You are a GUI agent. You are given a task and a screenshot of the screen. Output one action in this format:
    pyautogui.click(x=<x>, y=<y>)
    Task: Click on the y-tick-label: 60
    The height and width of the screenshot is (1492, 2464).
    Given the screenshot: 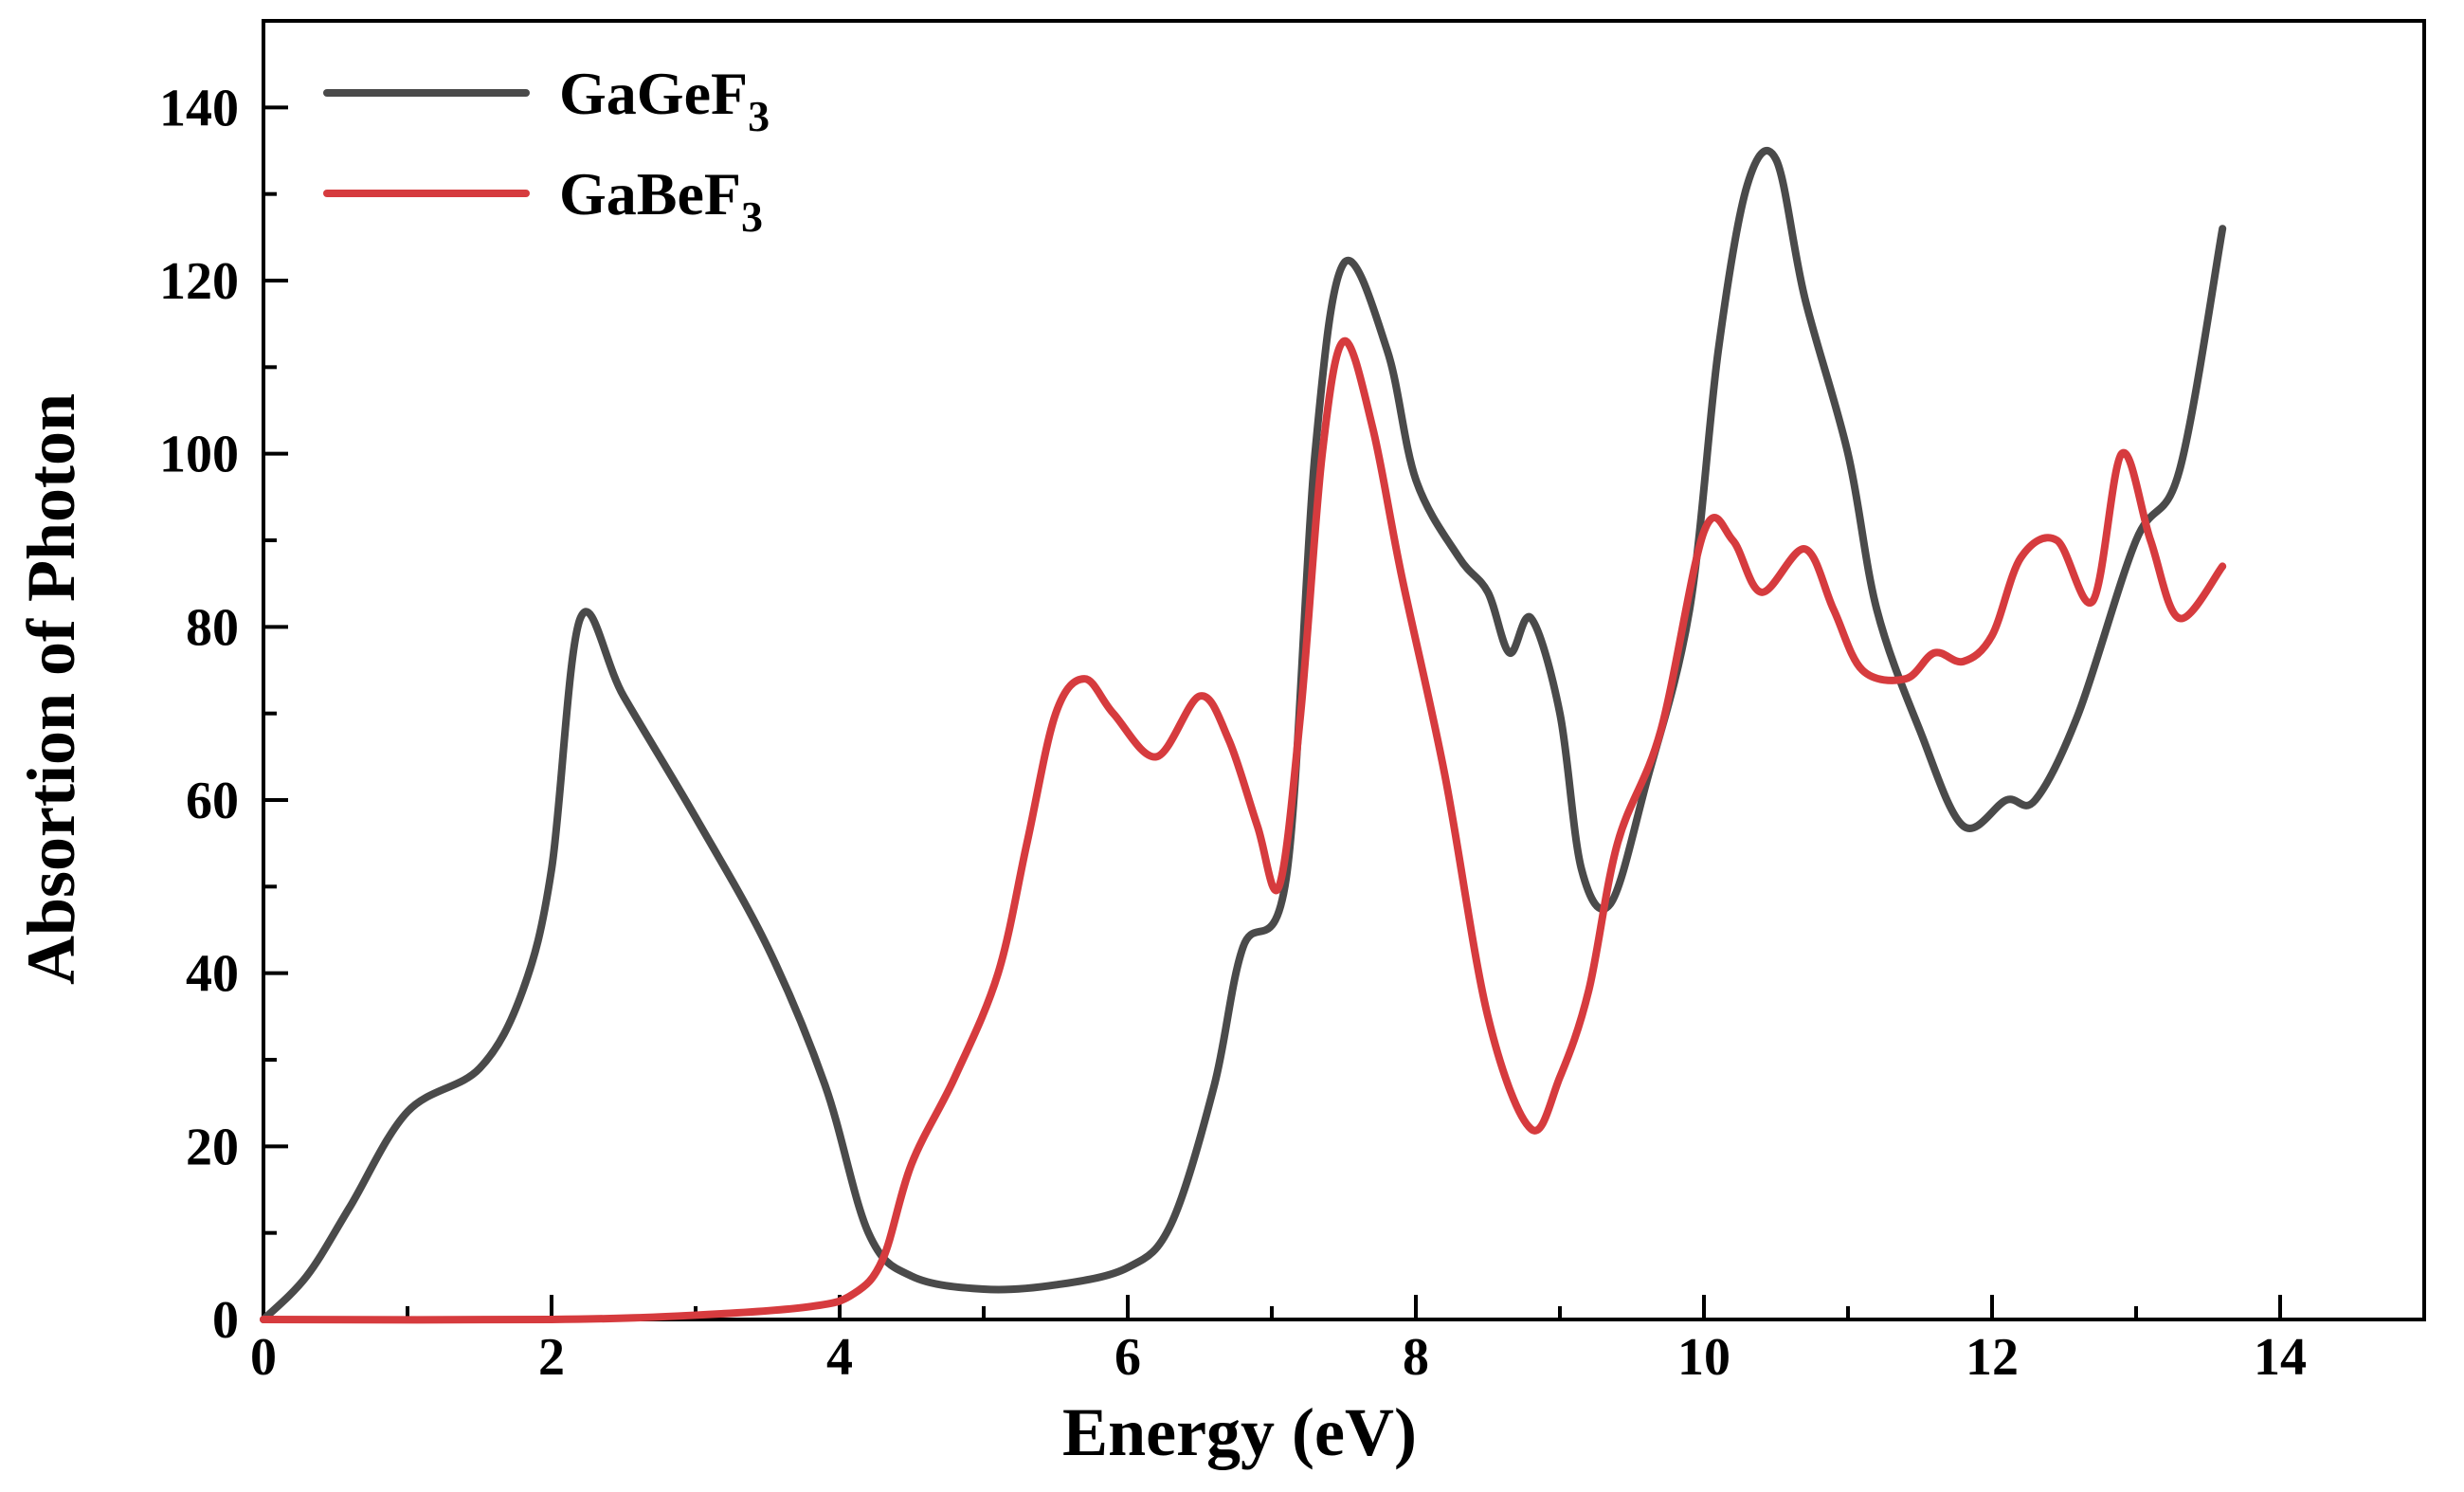 What is the action you would take?
    pyautogui.click(x=213, y=801)
    